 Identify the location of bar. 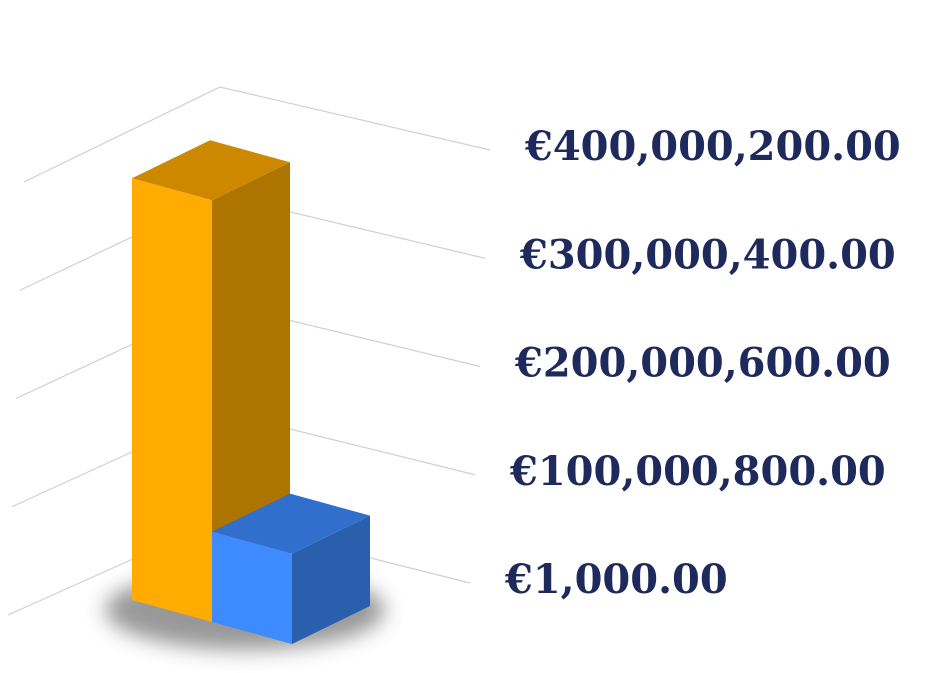
(291, 568).